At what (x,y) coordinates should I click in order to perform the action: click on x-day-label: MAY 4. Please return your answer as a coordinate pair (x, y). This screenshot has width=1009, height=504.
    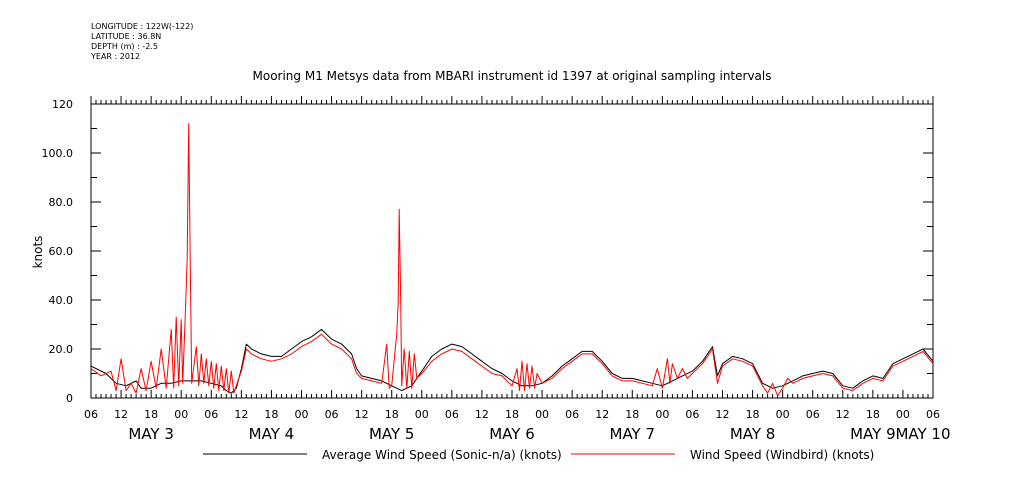
    Looking at the image, I should click on (272, 434).